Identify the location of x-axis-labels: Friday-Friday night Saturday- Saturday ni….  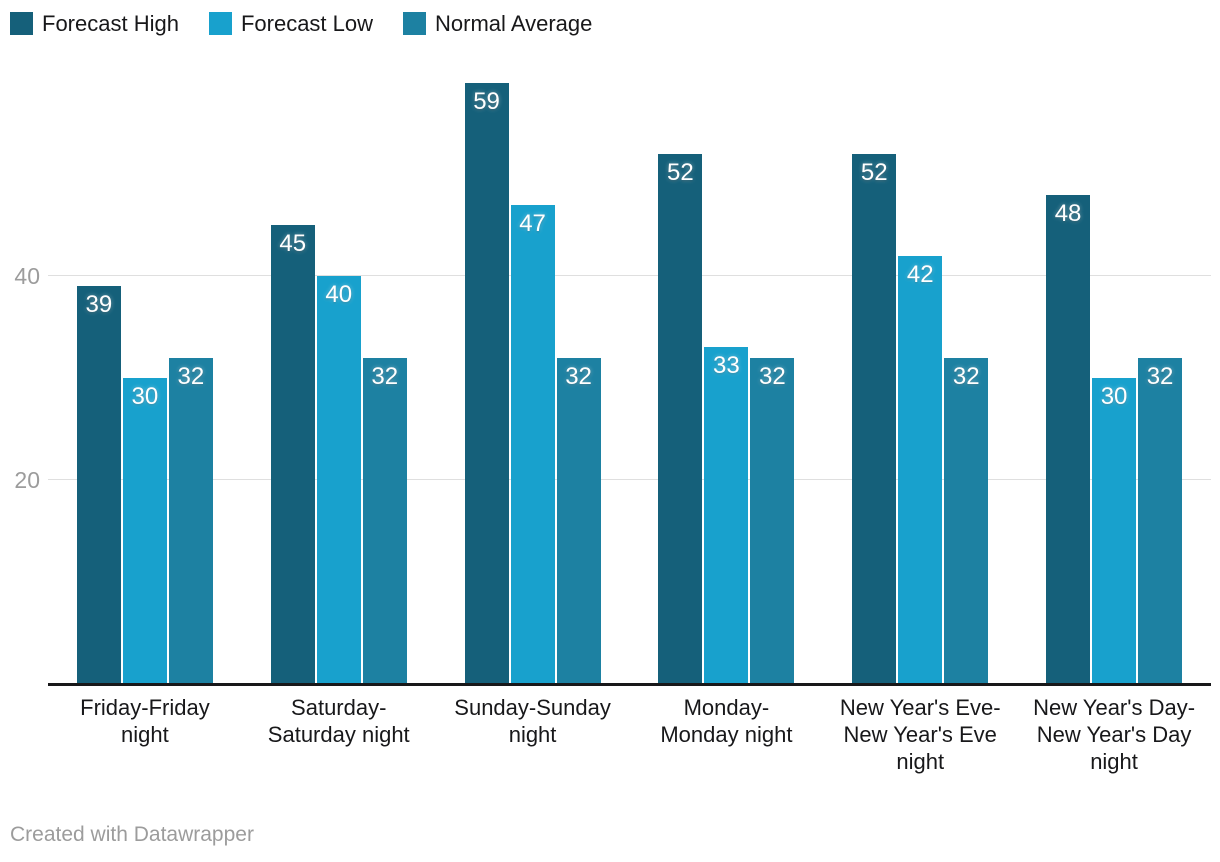
(629, 734).